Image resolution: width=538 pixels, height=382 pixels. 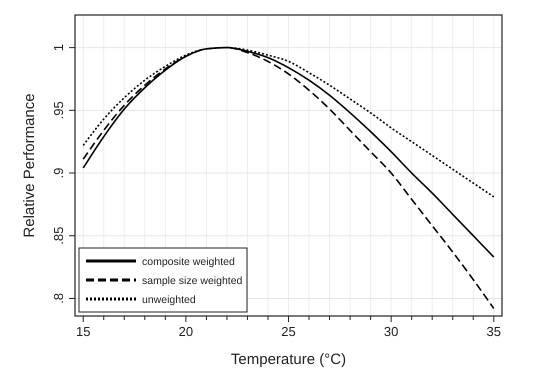 I want to click on x-axis-title: Temperature (°C), so click(x=288, y=359).